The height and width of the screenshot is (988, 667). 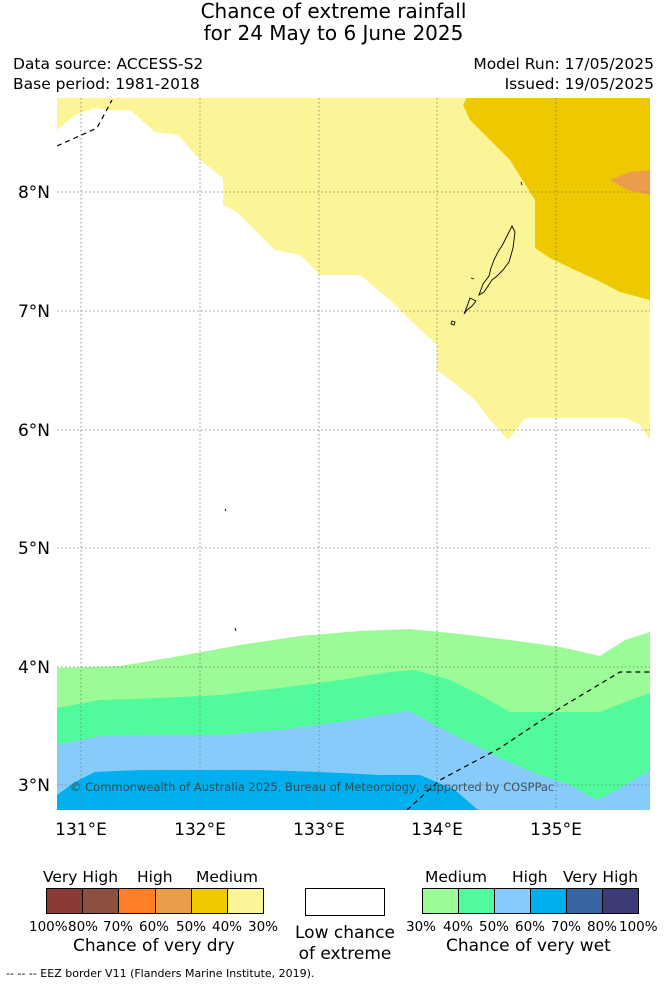 What do you see at coordinates (528, 946) in the screenshot?
I see `wet-caption: Chance of very wet` at bounding box center [528, 946].